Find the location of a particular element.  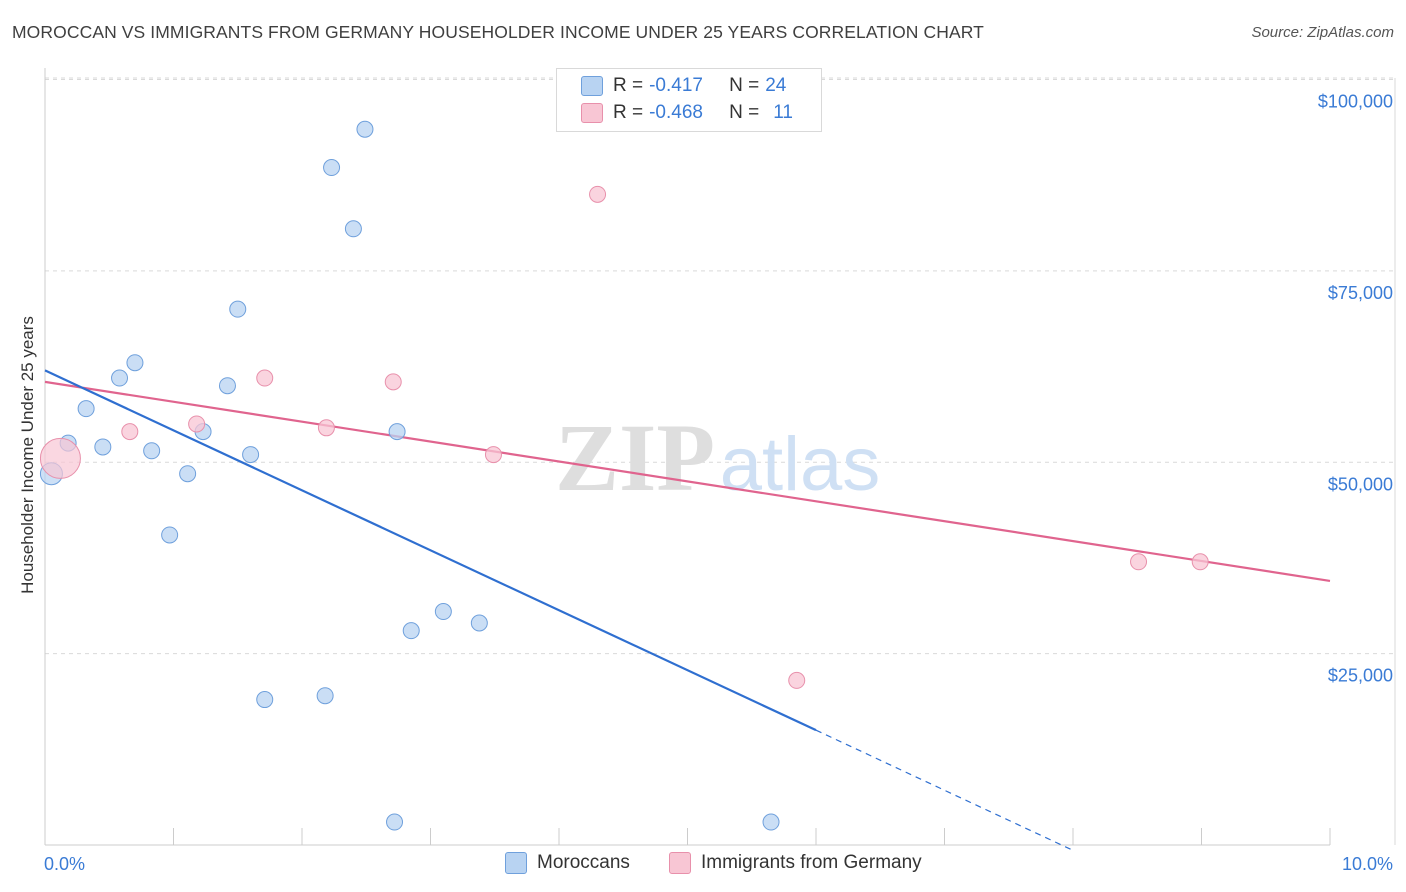

legend-row-moroccans: R = -0.417 N = 24 is located at coordinates (683, 86).